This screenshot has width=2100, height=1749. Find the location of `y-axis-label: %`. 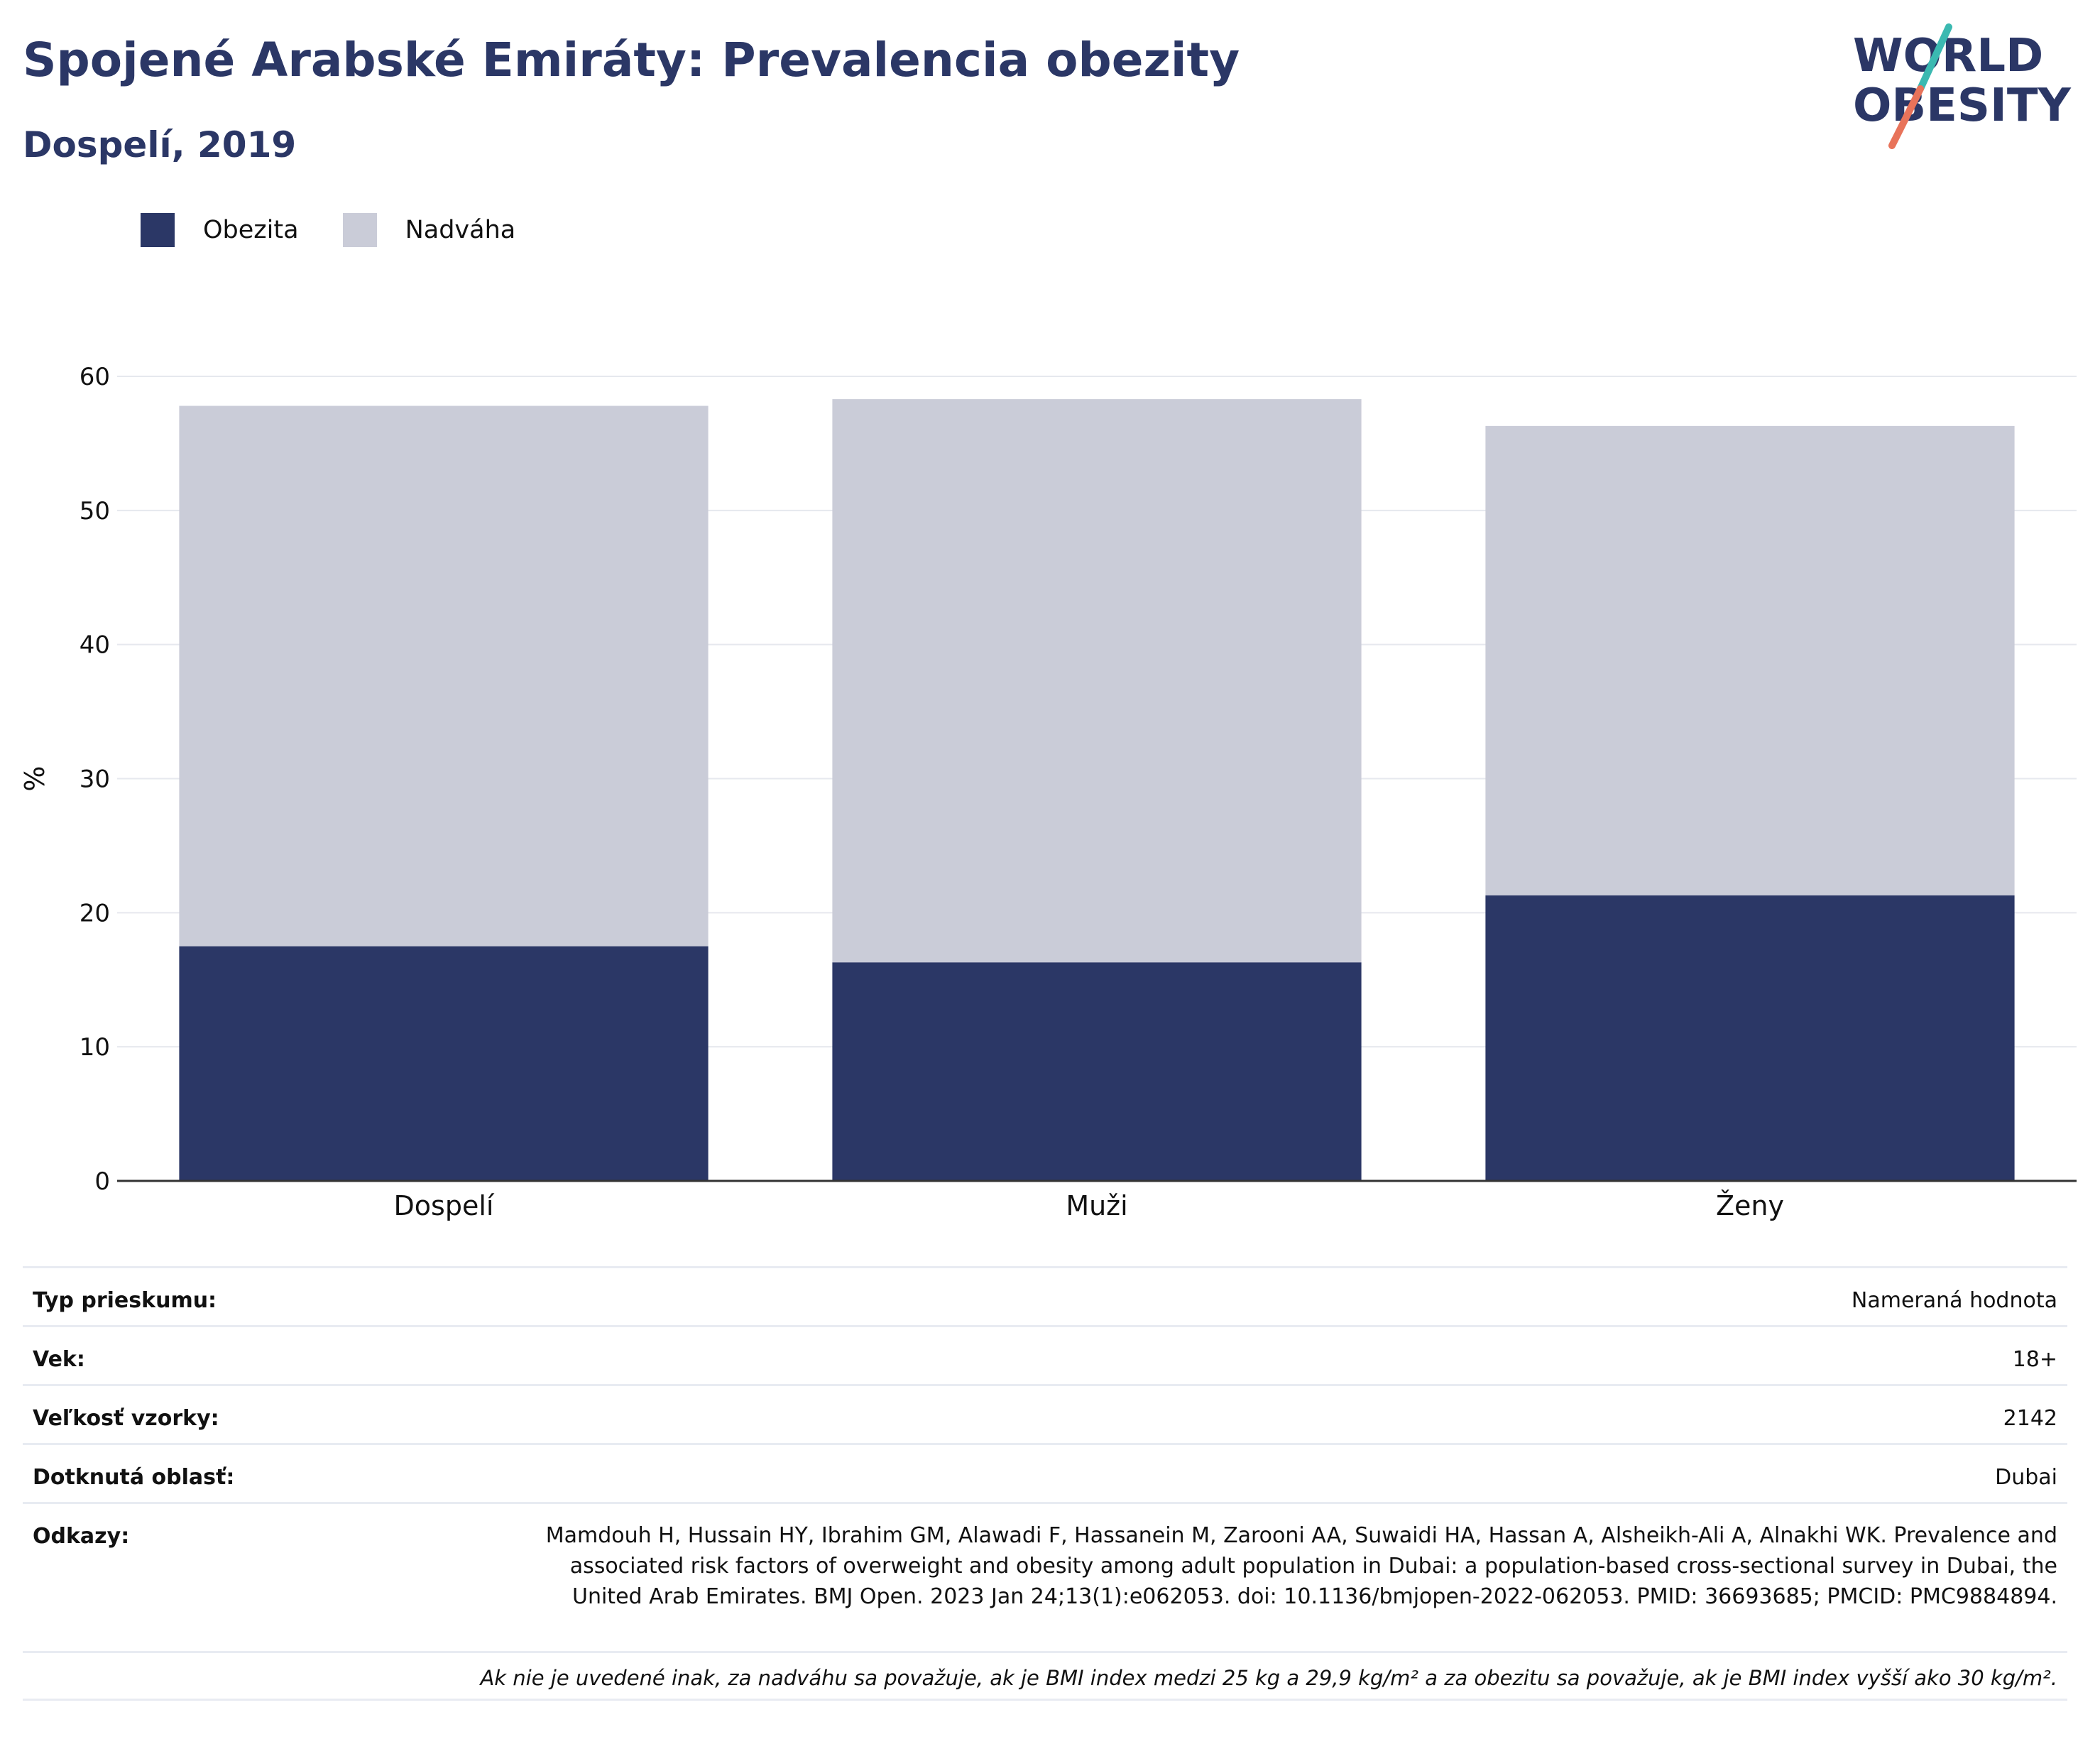

y-axis-label: % is located at coordinates (34, 778).